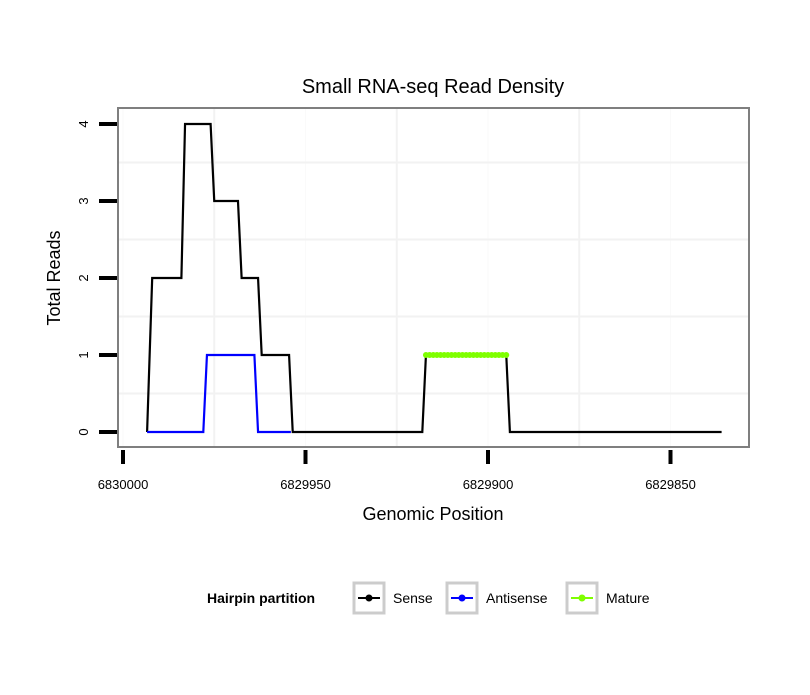 Image resolution: width=810 pixels, height=695 pixels. What do you see at coordinates (369, 598) in the screenshot?
I see `legend-marker-sense` at bounding box center [369, 598].